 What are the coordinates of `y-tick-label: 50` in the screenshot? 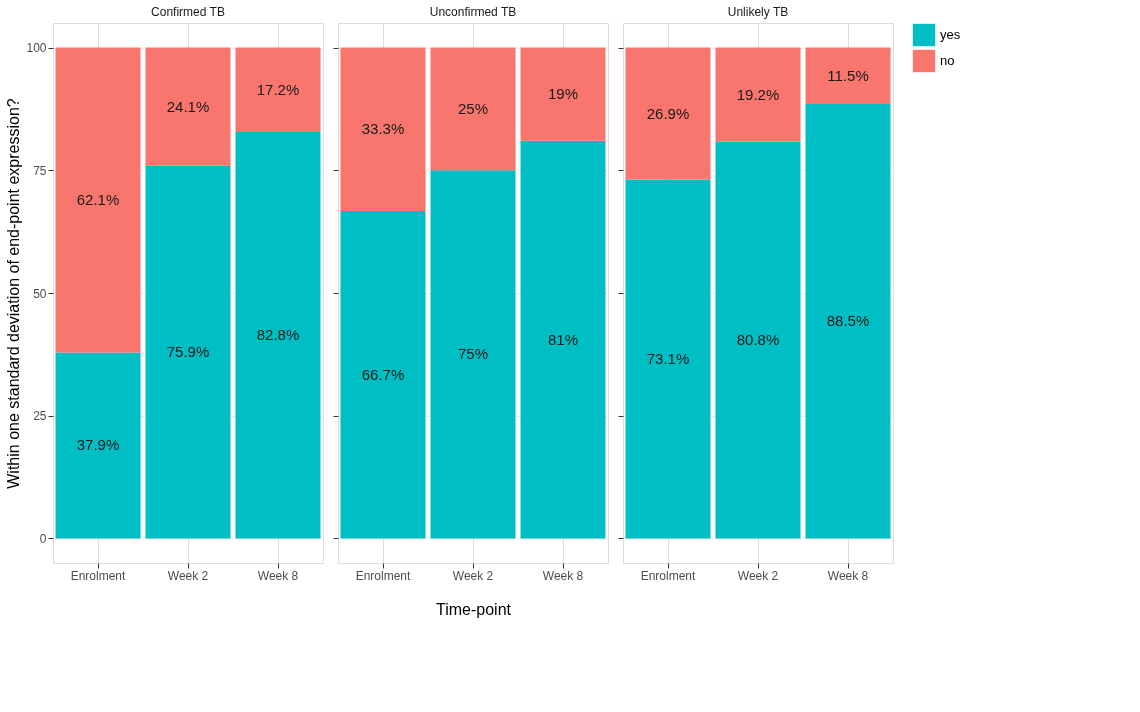 It's located at (40, 293).